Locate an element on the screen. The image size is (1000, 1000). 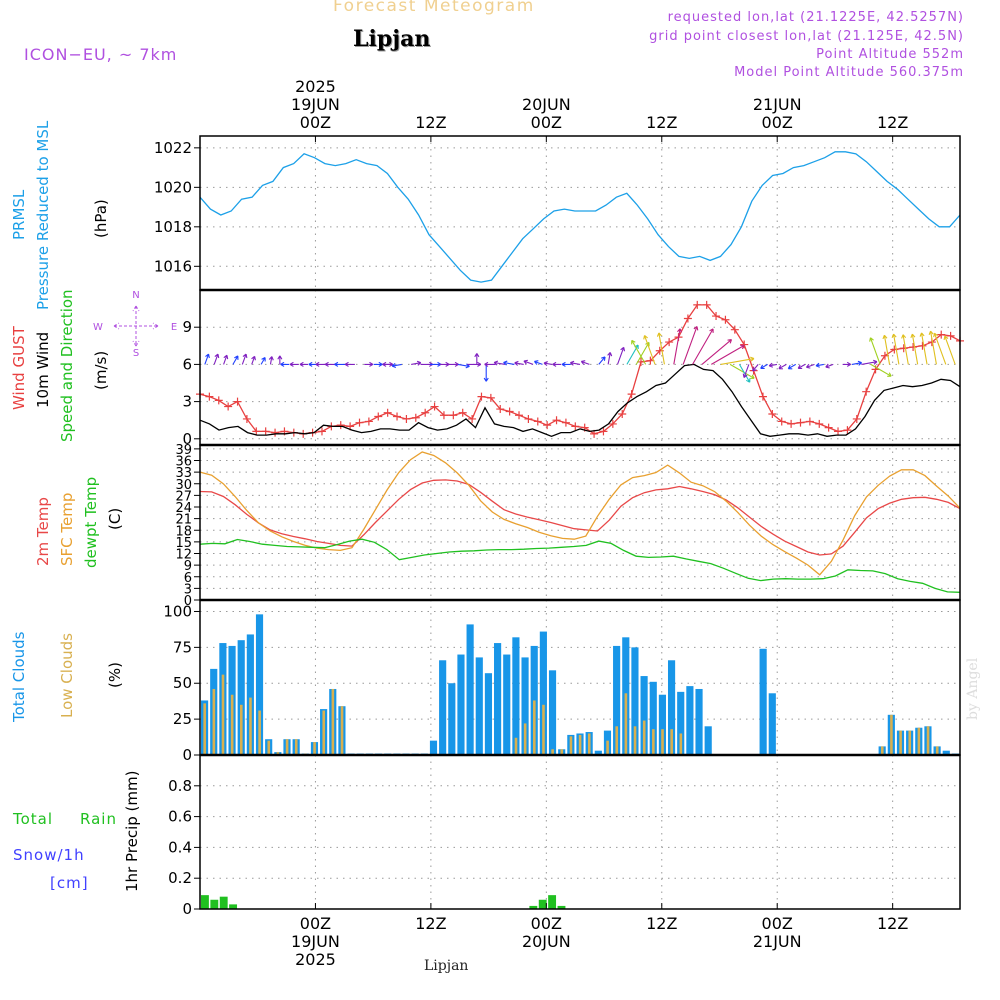
y-tick-label: 0 is located at coordinates (187, 439).